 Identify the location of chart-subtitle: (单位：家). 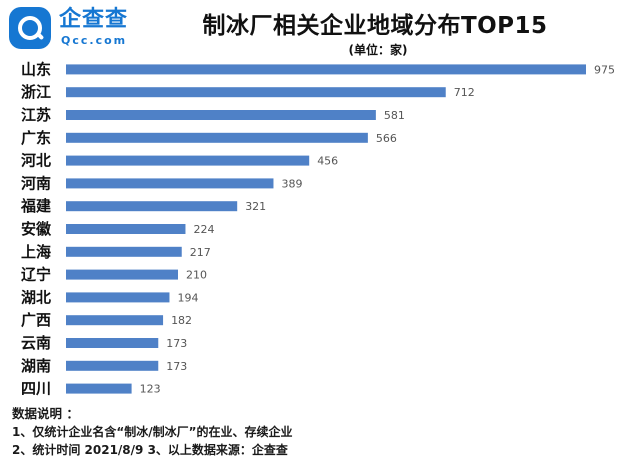
(378, 50).